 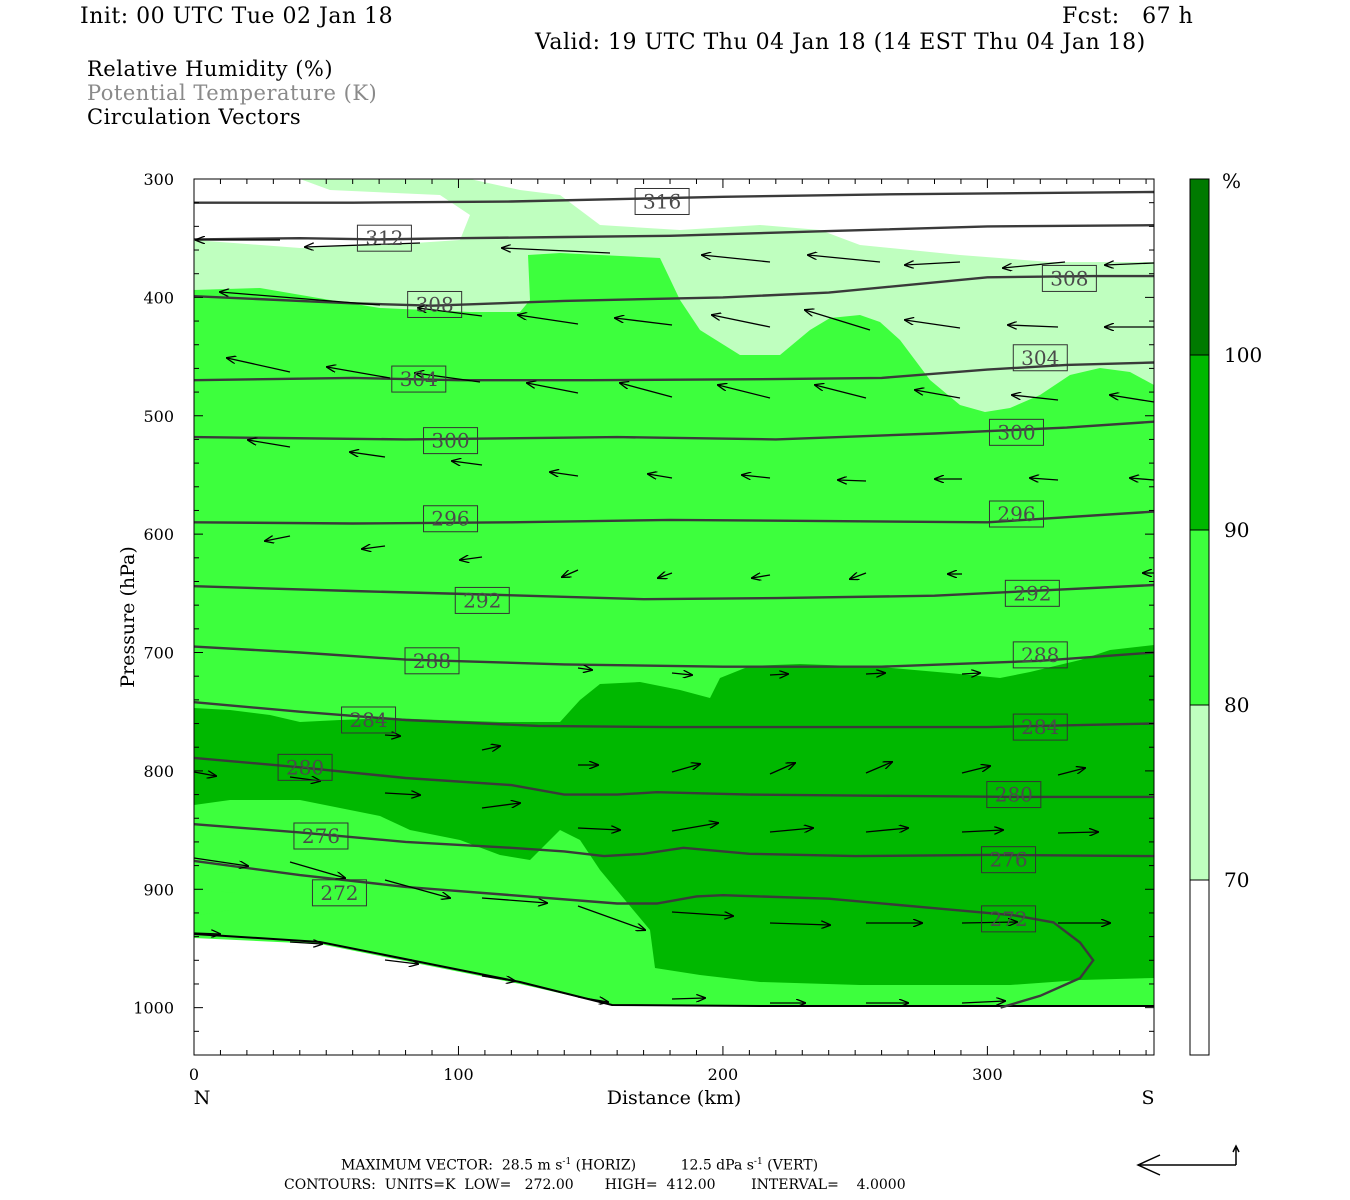 I want to click on theta-label-text: 276, so click(x=321, y=836).